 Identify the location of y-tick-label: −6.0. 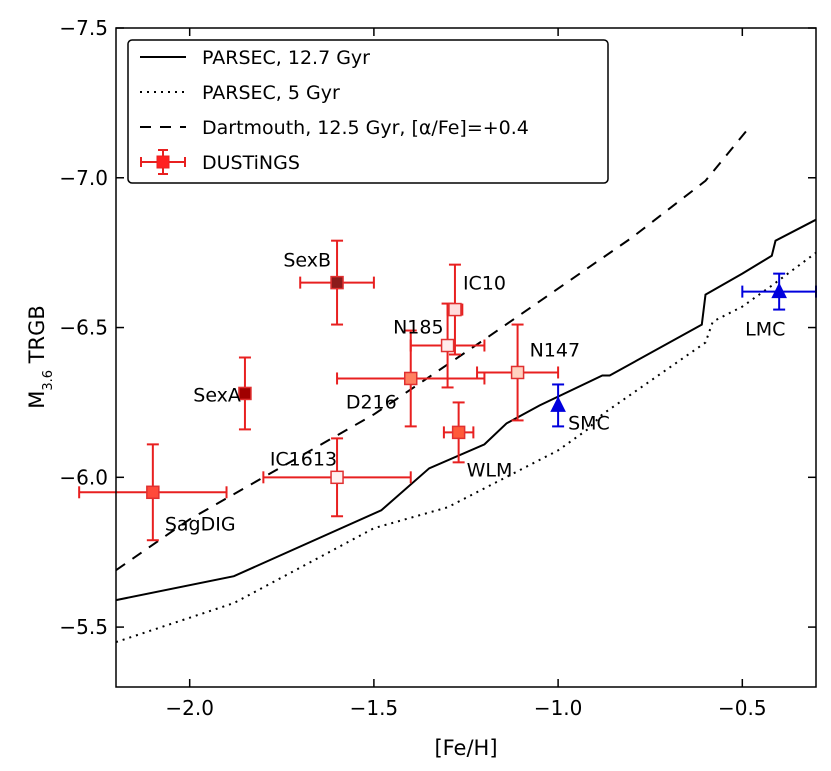
(83, 477).